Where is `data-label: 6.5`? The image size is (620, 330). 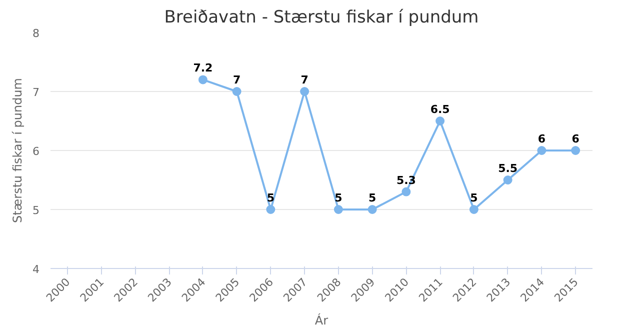 data-label: 6.5 is located at coordinates (440, 109).